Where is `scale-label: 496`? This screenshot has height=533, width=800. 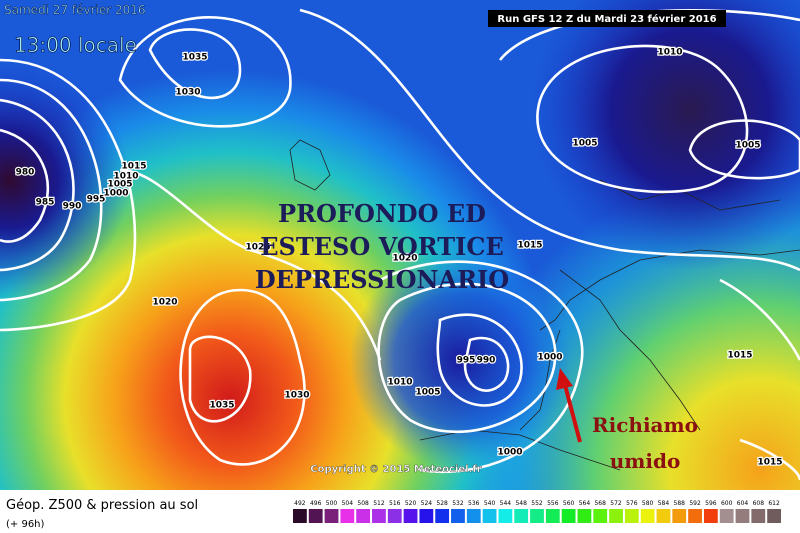
scale-label: 496 is located at coordinates (316, 503).